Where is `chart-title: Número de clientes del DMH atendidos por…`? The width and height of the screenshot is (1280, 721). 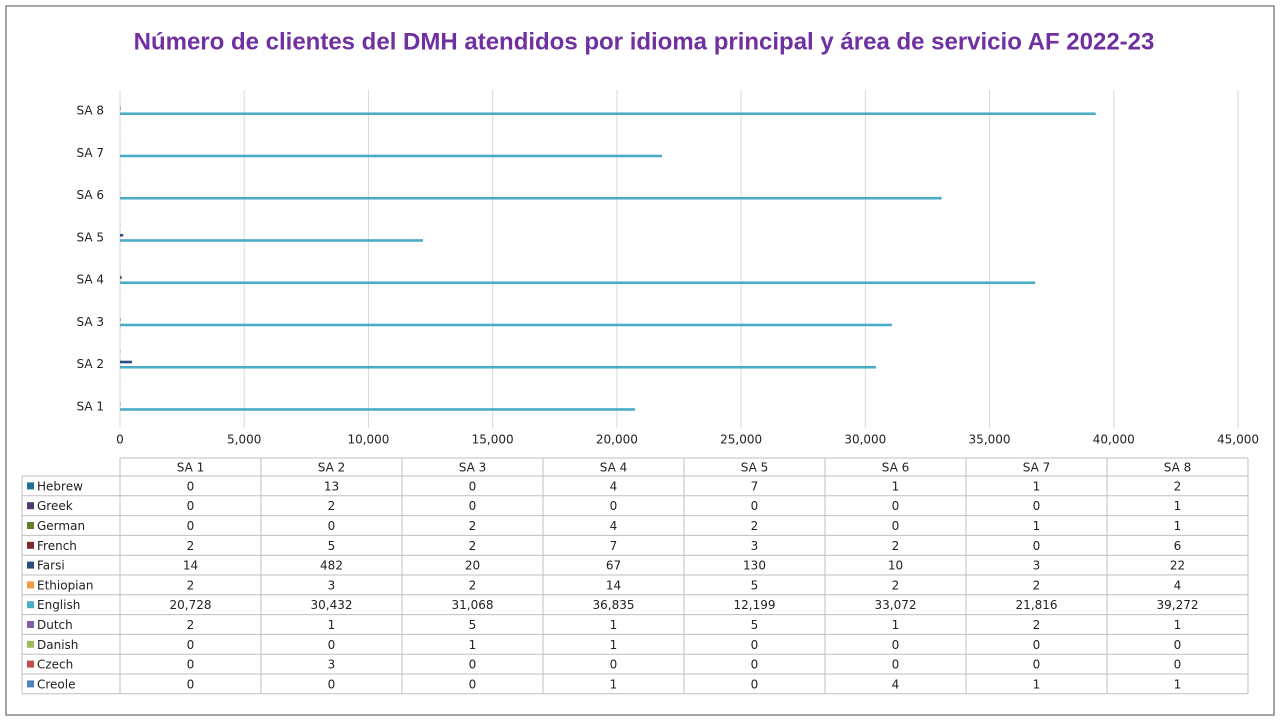 chart-title: Número de clientes del DMH atendidos por… is located at coordinates (644, 41).